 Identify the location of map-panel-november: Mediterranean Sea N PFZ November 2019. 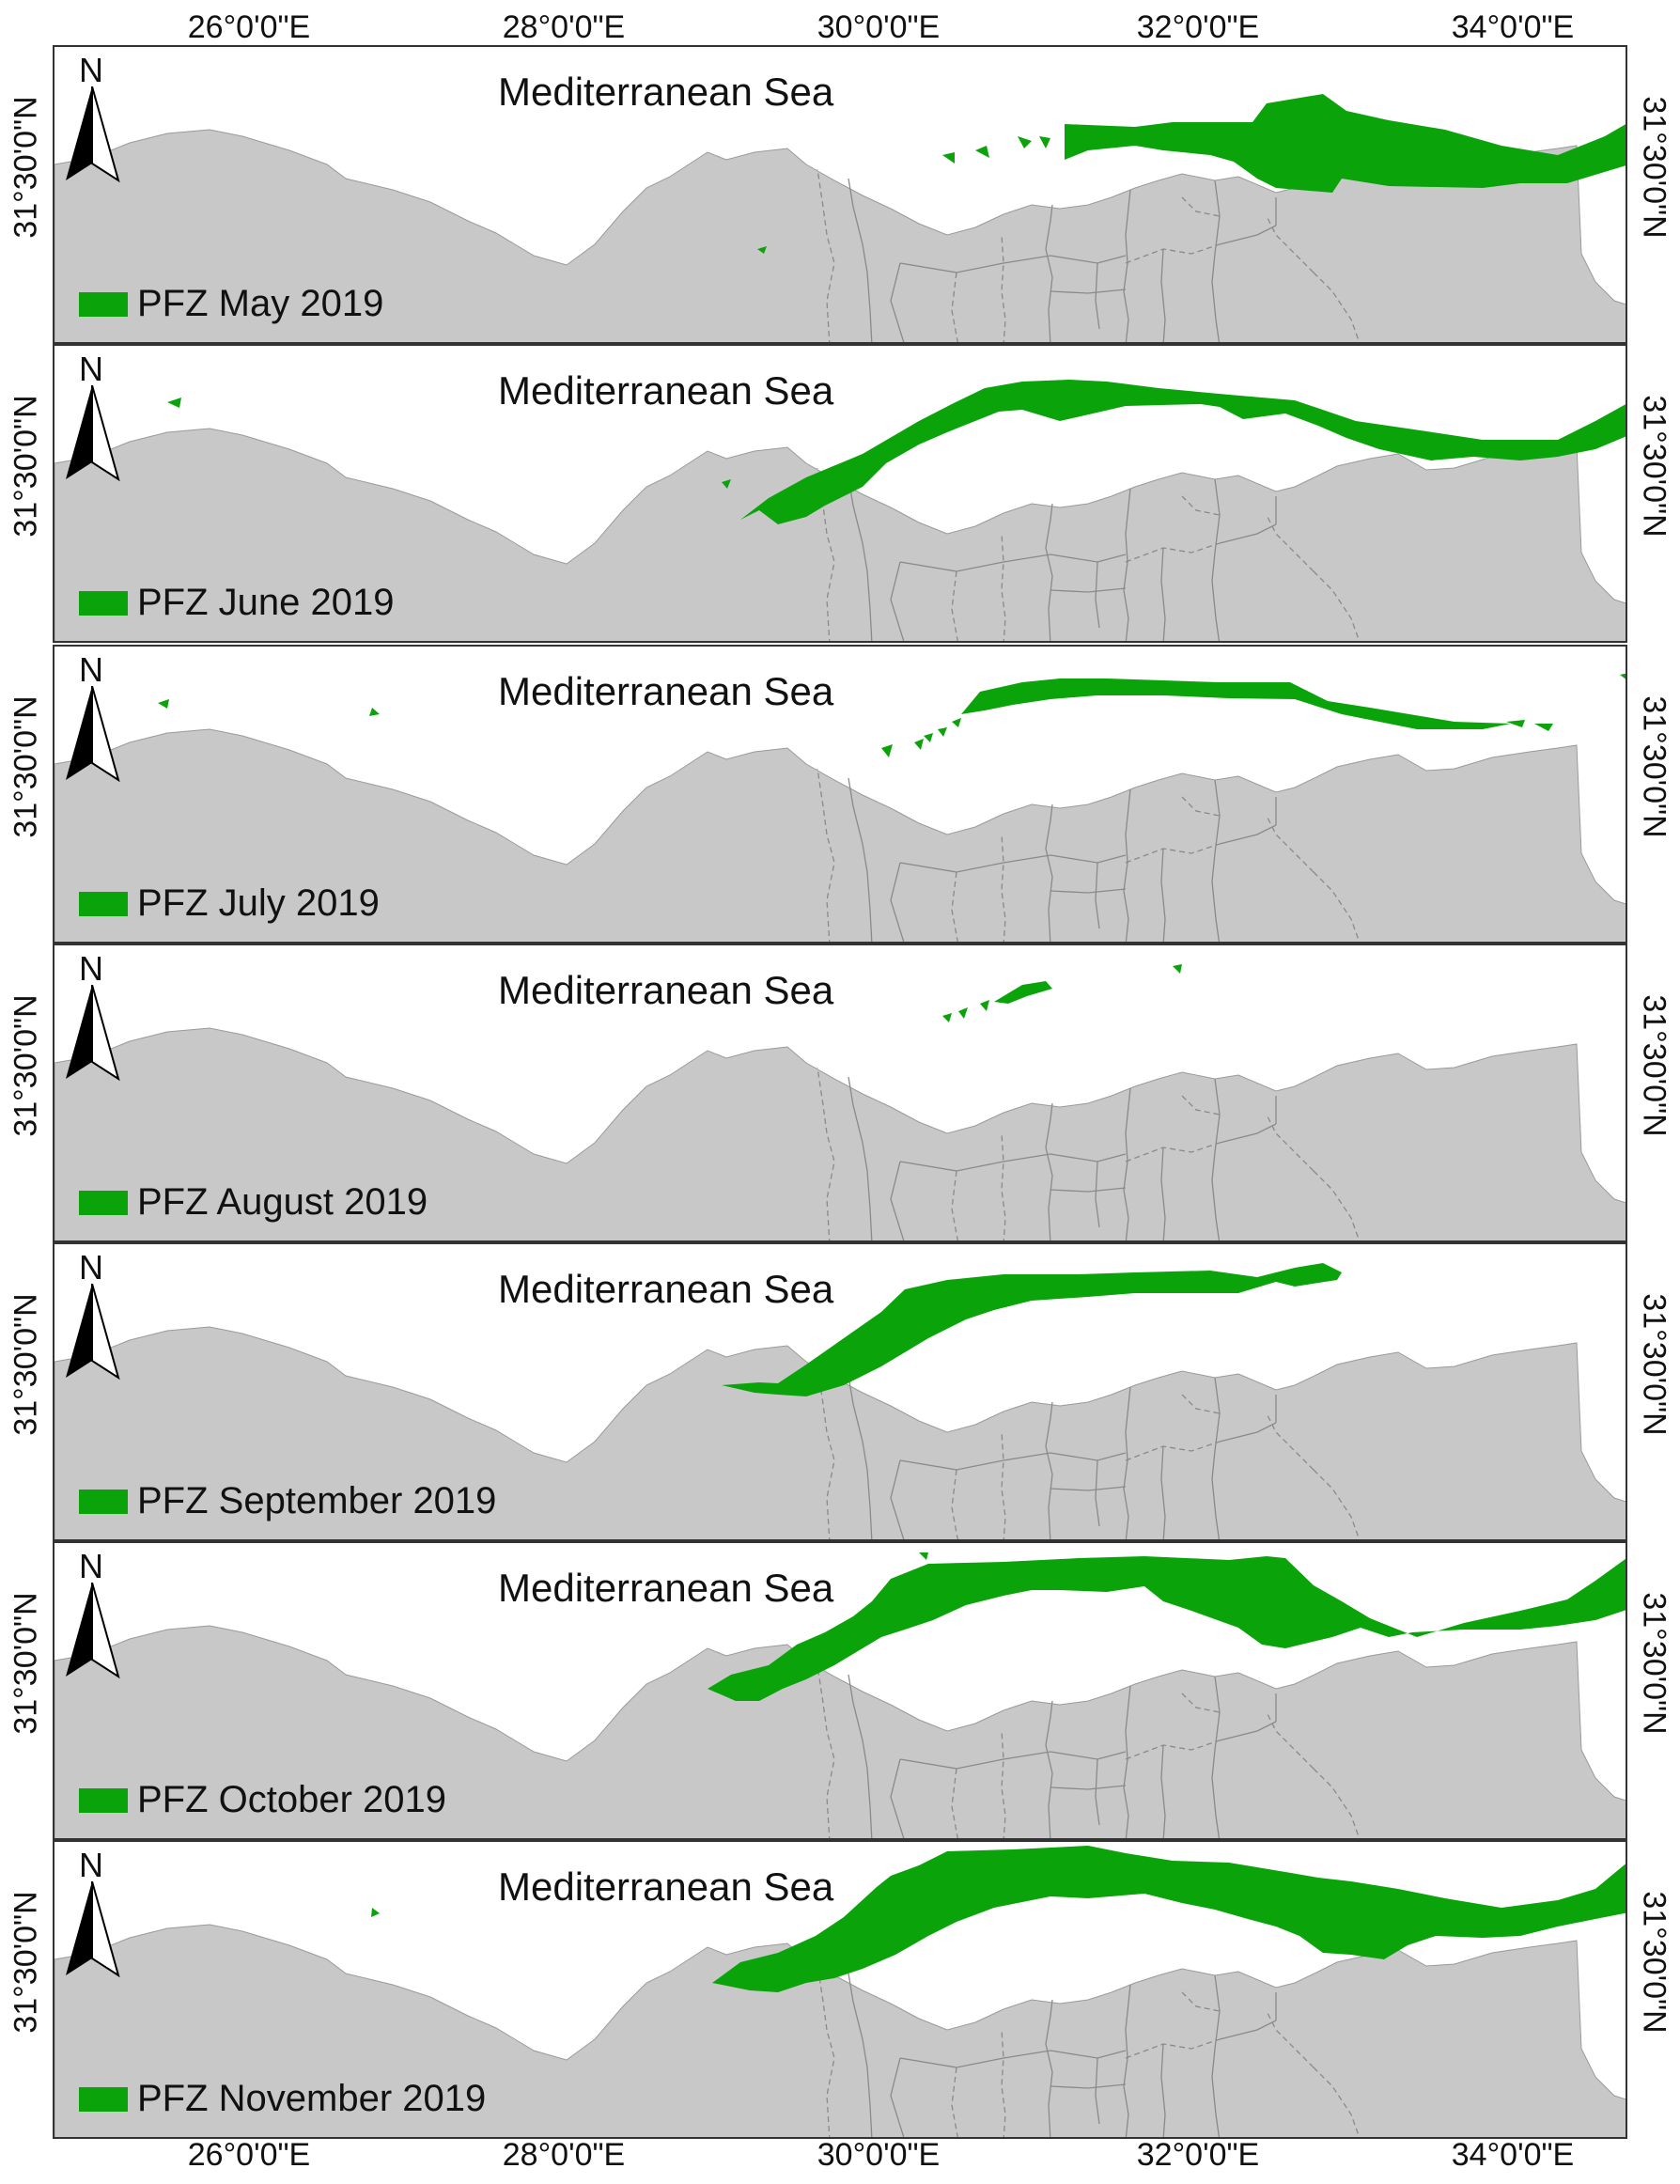
(840, 1989).